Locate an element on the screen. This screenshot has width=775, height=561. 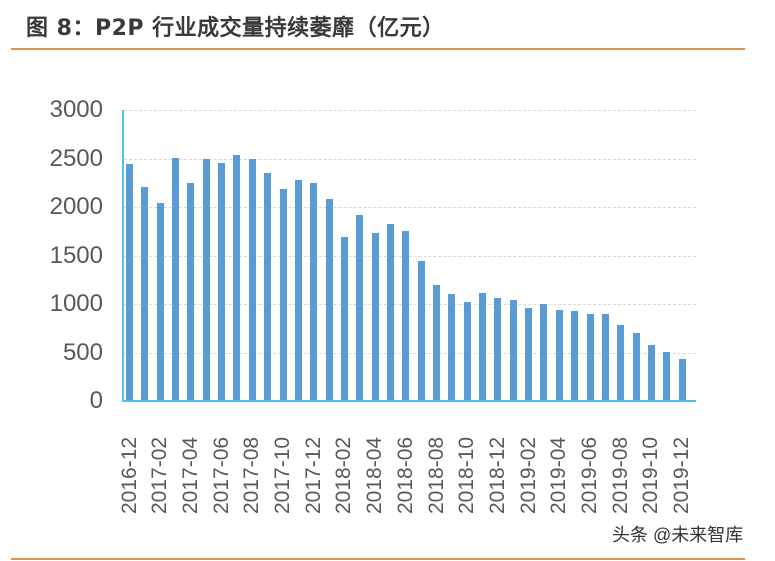
x-tick-label: 2017-02 is located at coordinates (160, 475).